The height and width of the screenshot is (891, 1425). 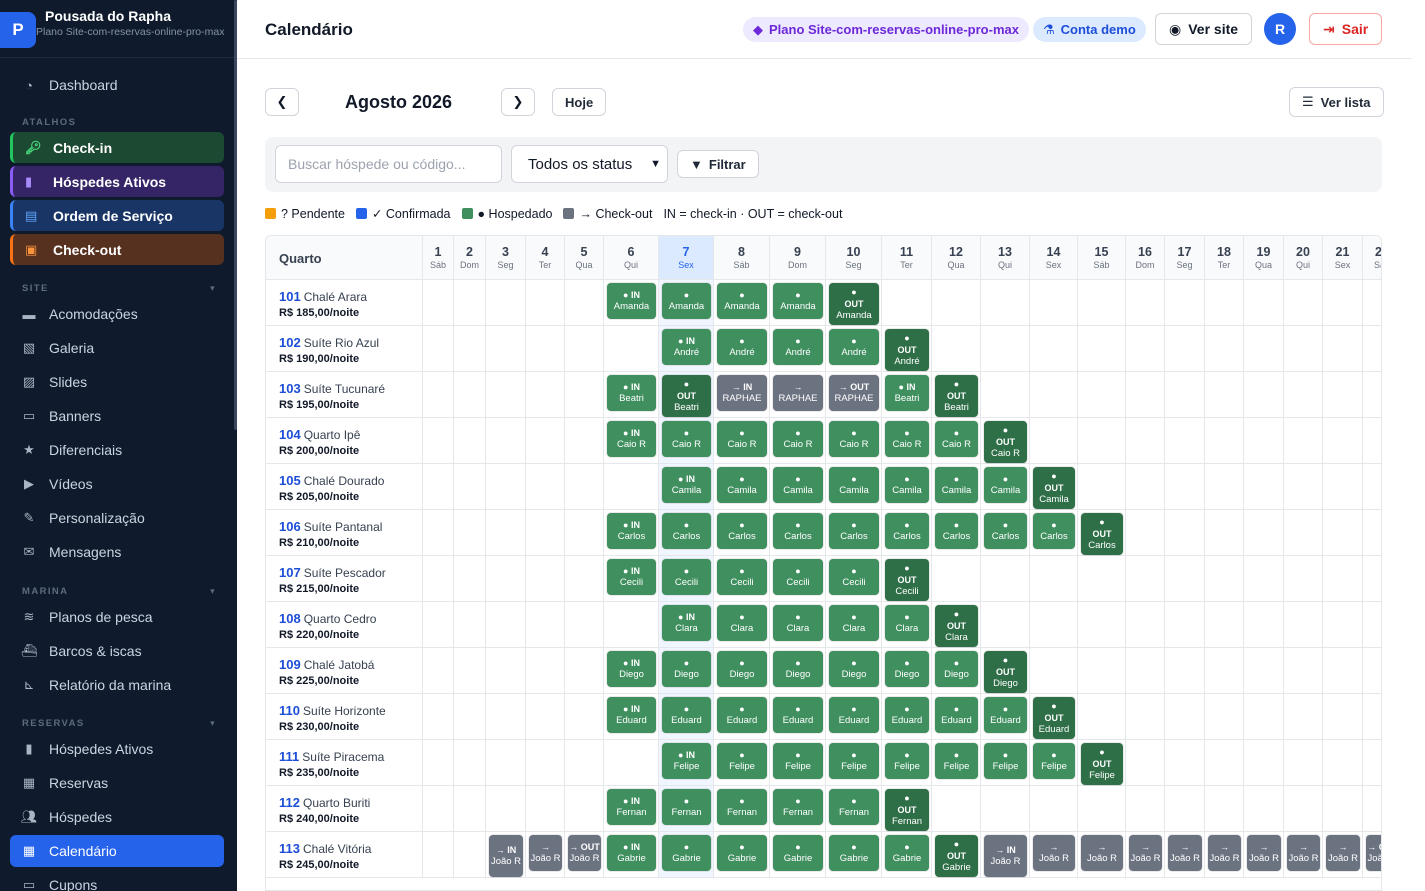 I want to click on booking-block: ● Clara, so click(x=907, y=623).